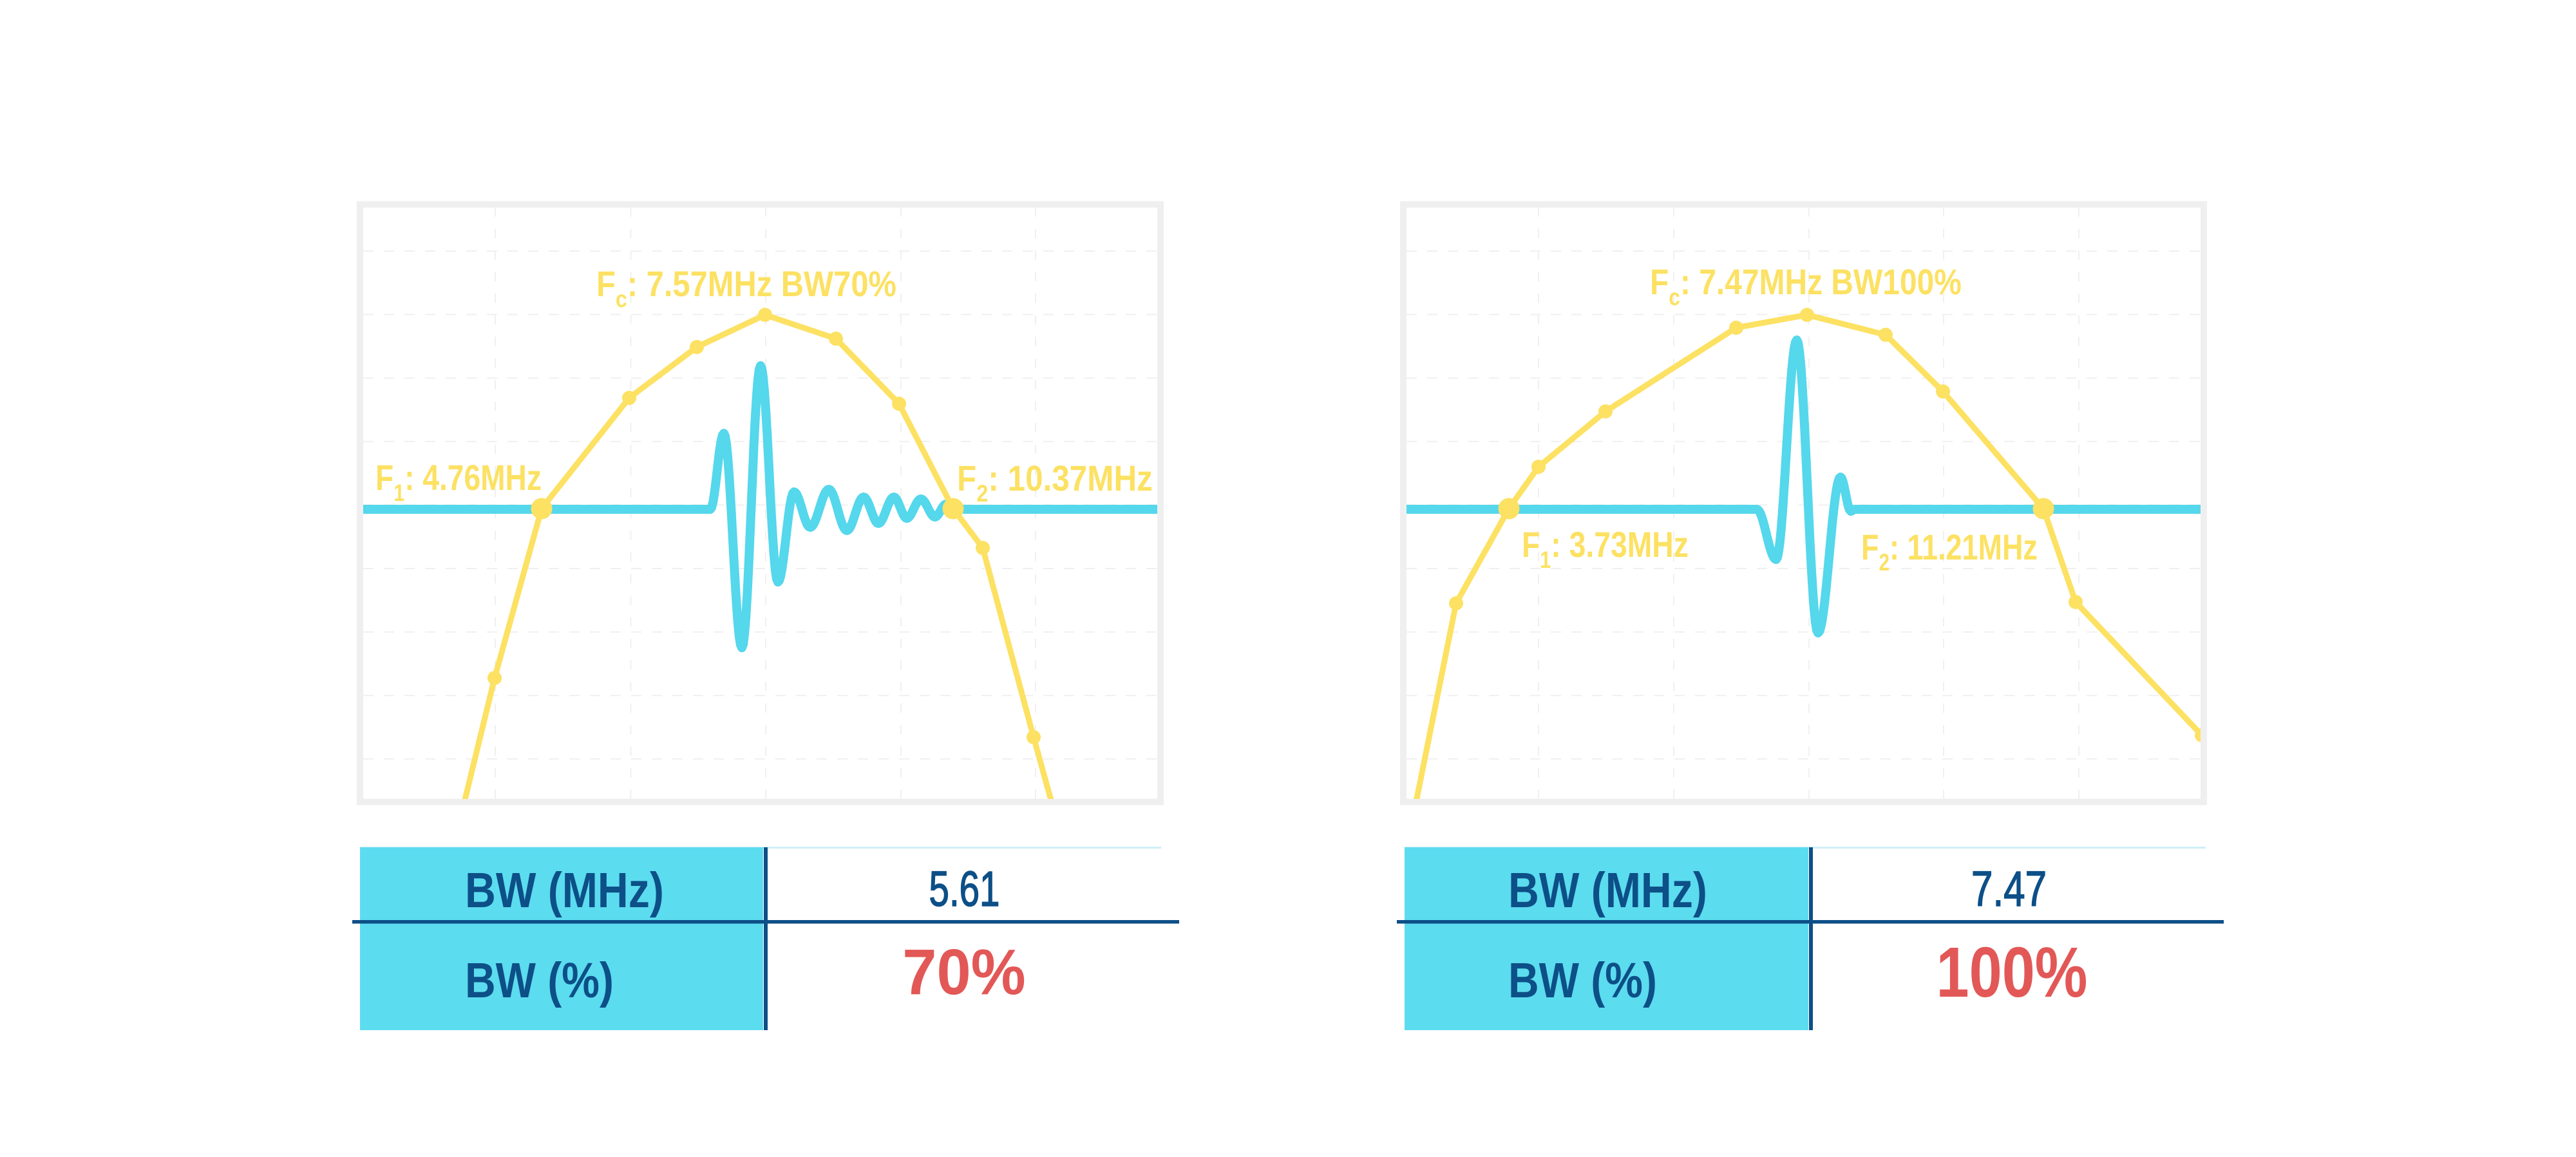  What do you see at coordinates (1055, 482) in the screenshot?
I see `svg-text: F2: 10.37MHz` at bounding box center [1055, 482].